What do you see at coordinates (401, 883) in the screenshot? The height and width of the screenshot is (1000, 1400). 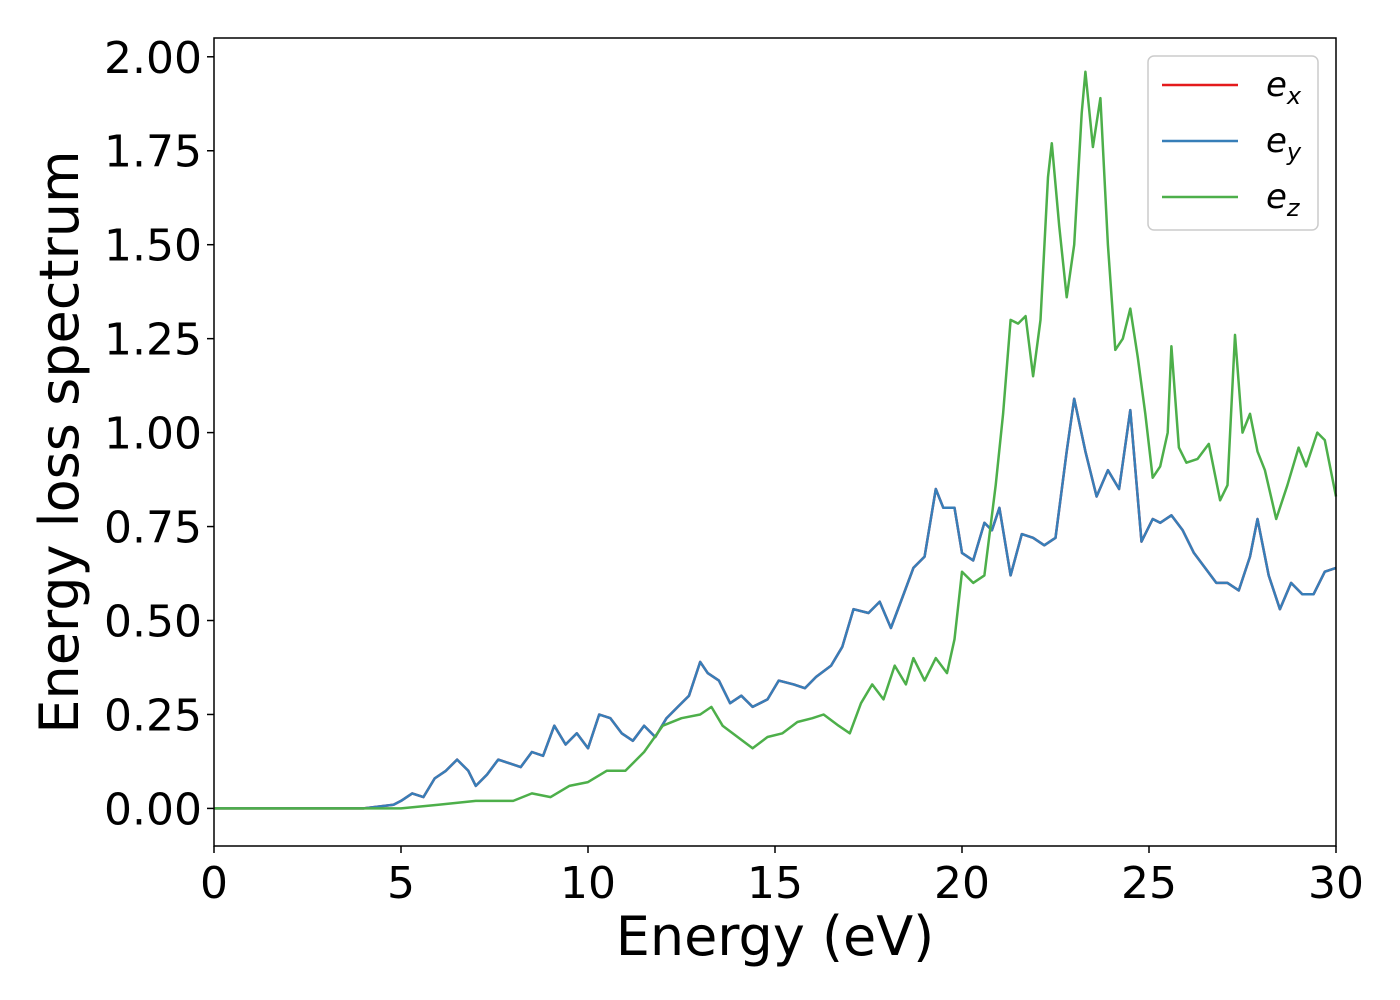 I see `x-tick-label: 5` at bounding box center [401, 883].